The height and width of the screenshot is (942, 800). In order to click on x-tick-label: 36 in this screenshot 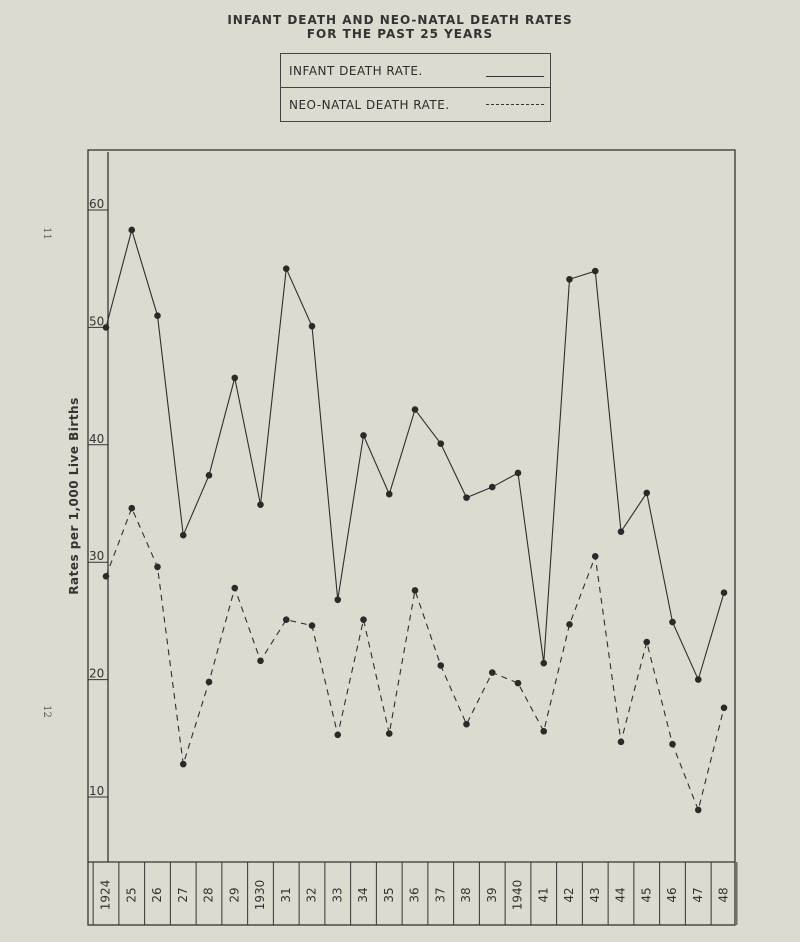, I will do `click(415, 894)`.